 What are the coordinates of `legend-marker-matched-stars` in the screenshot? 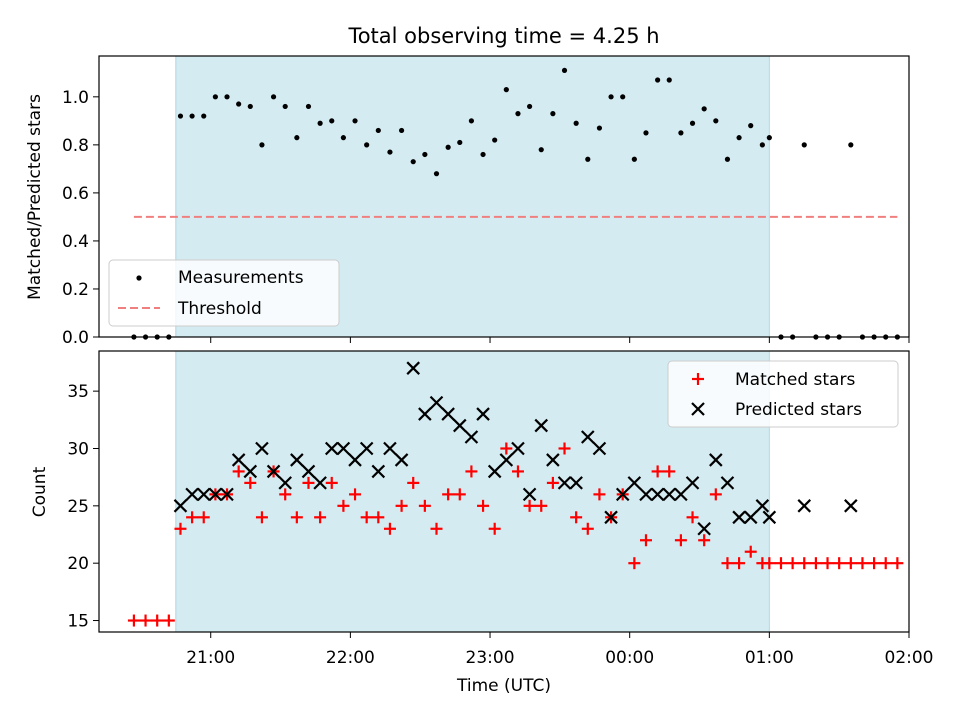 It's located at (698, 379).